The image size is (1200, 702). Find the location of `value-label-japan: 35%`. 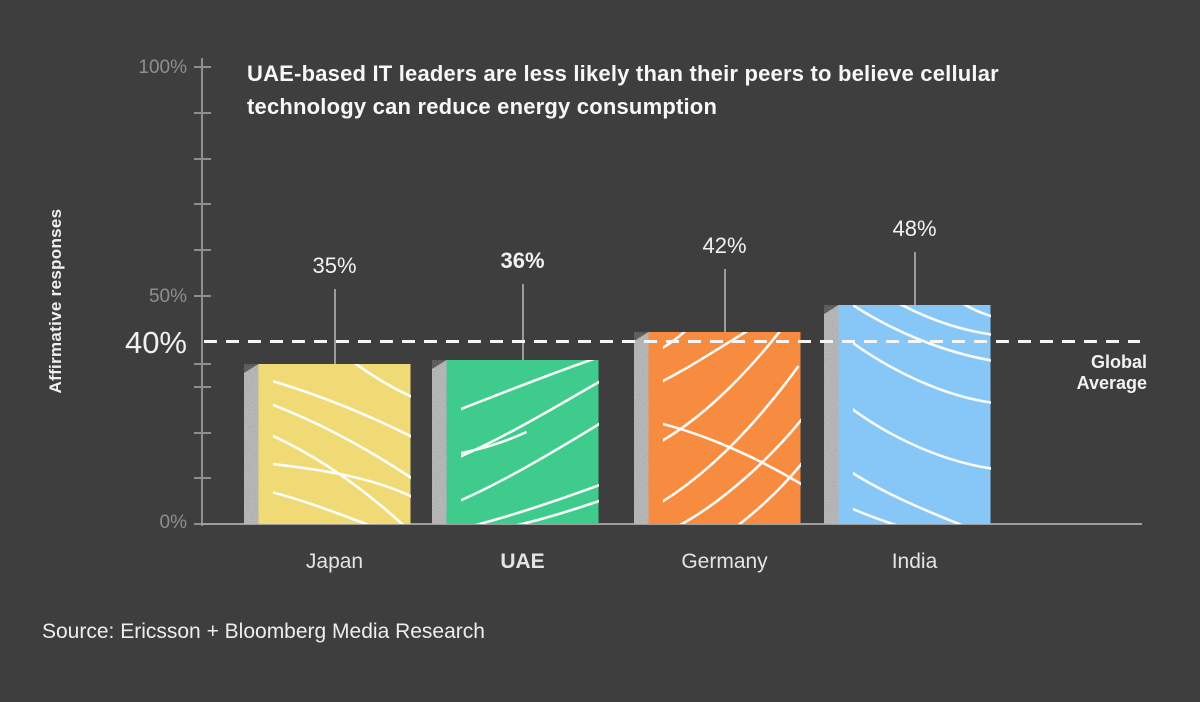

value-label-japan: 35% is located at coordinates (334, 265).